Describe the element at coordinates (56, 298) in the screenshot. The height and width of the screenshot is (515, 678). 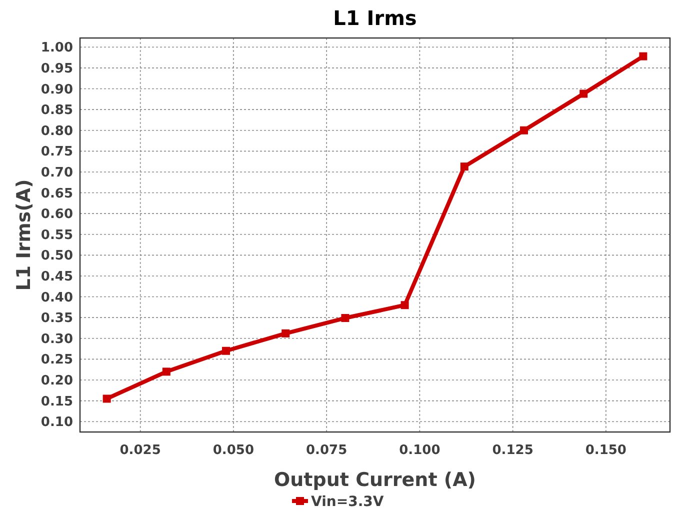
I see `y-tick-label: 0.40` at that location.